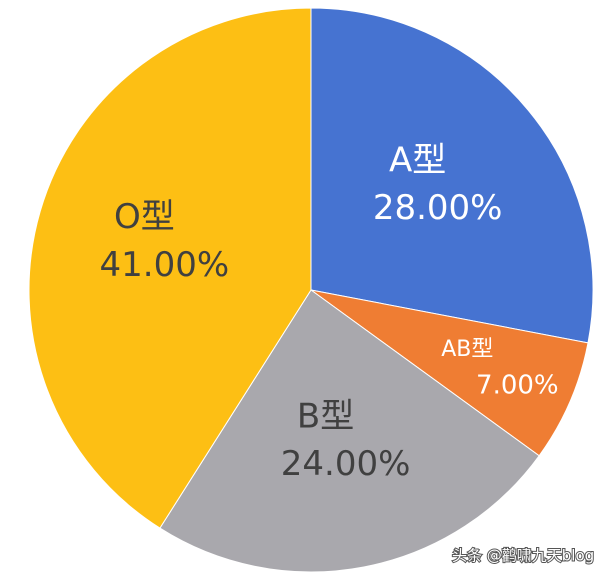  What do you see at coordinates (517, 386) in the screenshot?
I see `value-label: 7.00%` at bounding box center [517, 386].